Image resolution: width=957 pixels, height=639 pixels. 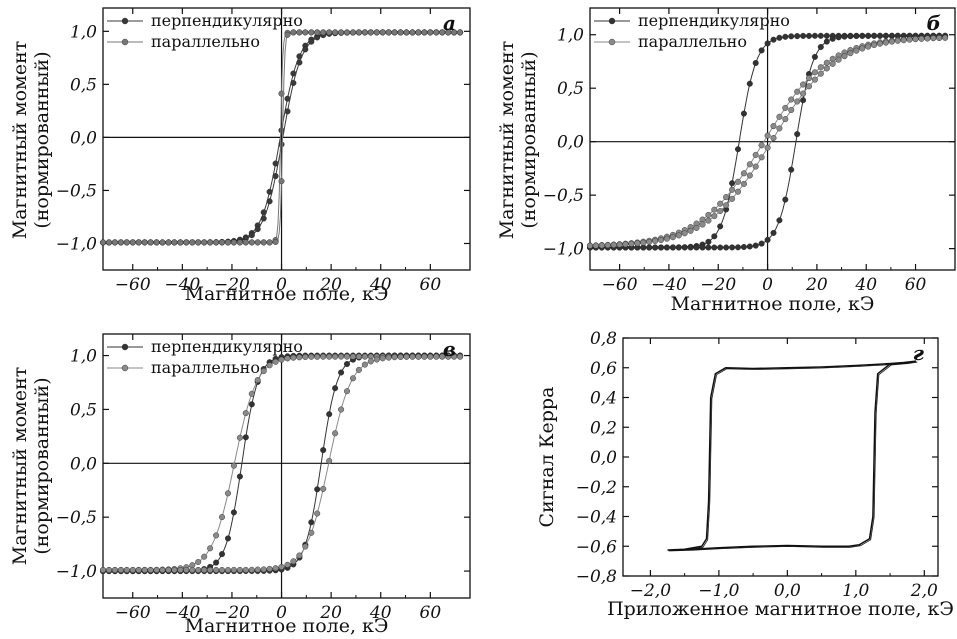 What do you see at coordinates (449, 349) in the screenshot?
I see `panel-label: в` at bounding box center [449, 349].